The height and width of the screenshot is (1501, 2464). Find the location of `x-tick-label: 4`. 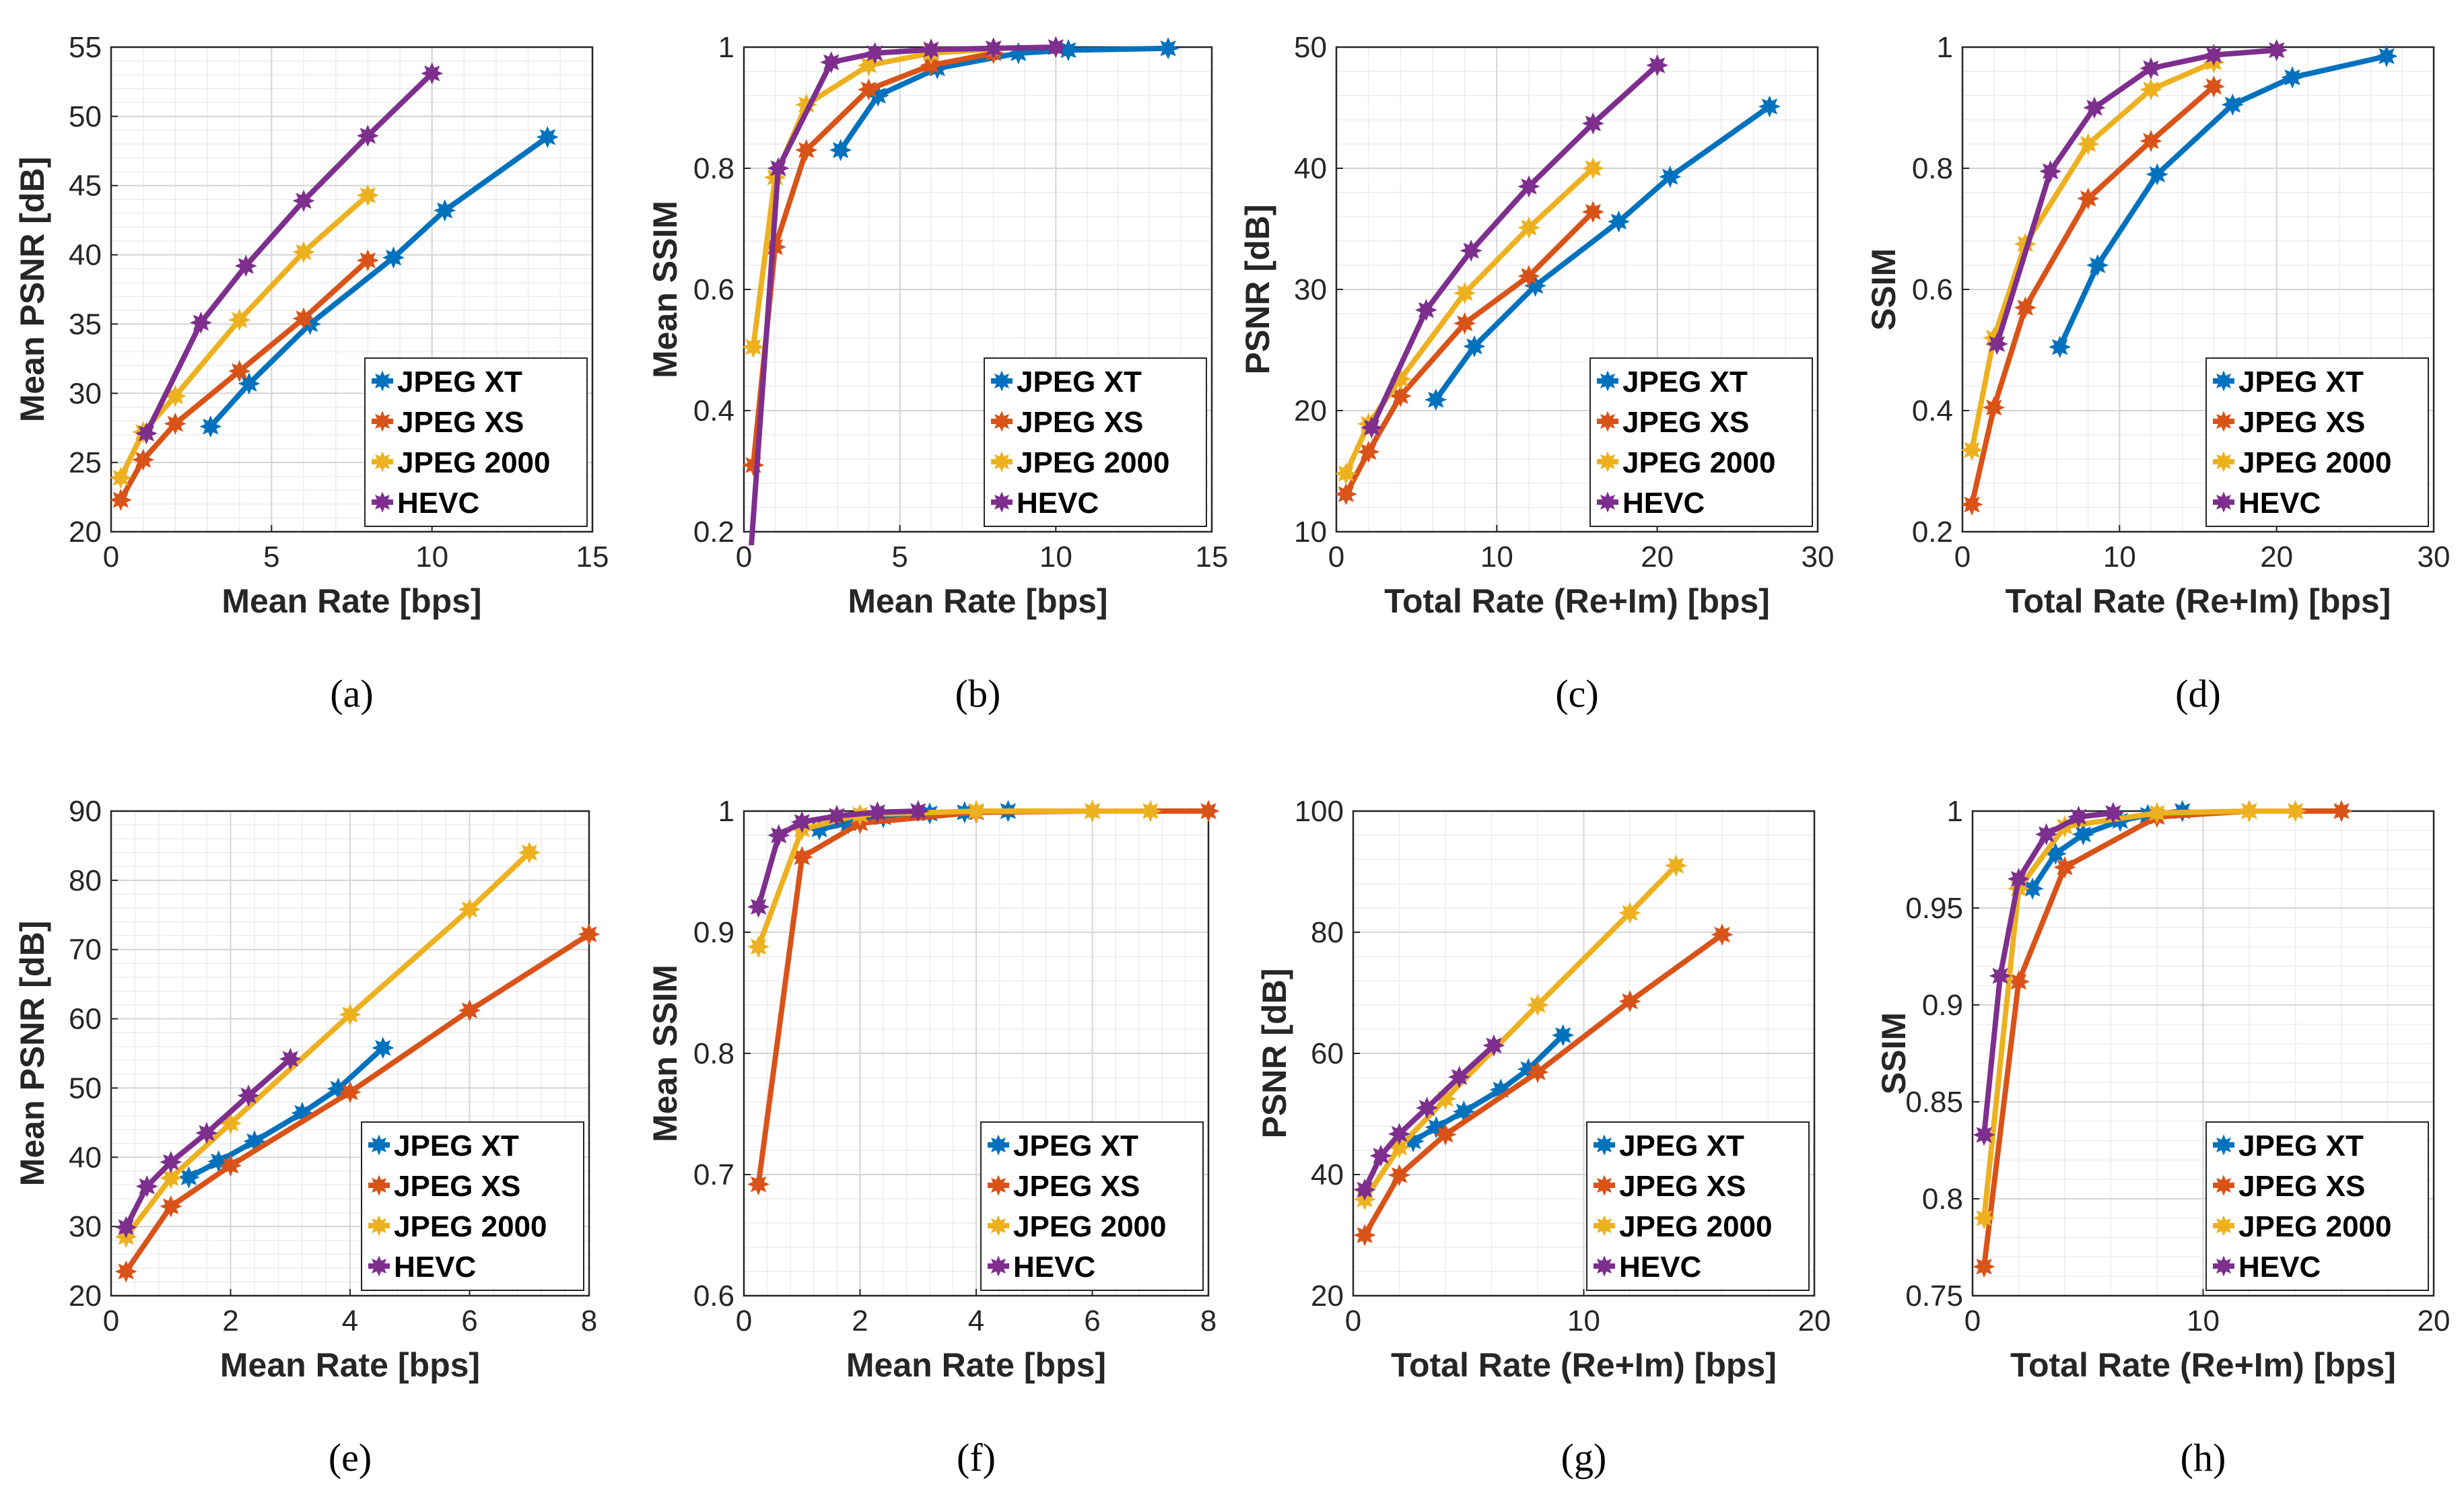

x-tick-label: 4 is located at coordinates (350, 1320).